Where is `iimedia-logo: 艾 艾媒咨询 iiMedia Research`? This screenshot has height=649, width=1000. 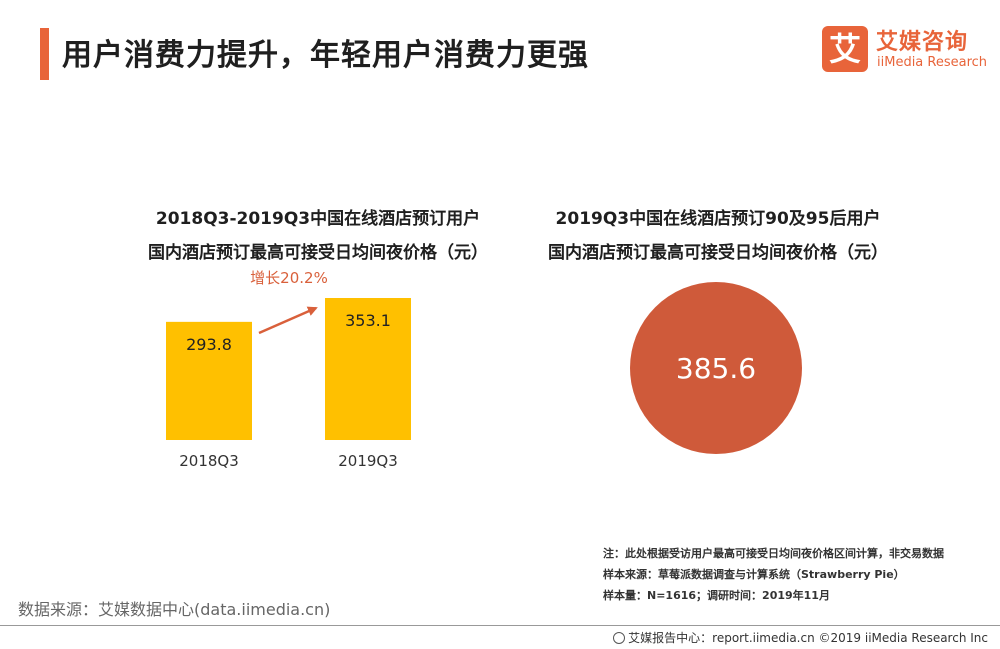 iimedia-logo: 艾 艾媒咨询 iiMedia Research is located at coordinates (907, 50).